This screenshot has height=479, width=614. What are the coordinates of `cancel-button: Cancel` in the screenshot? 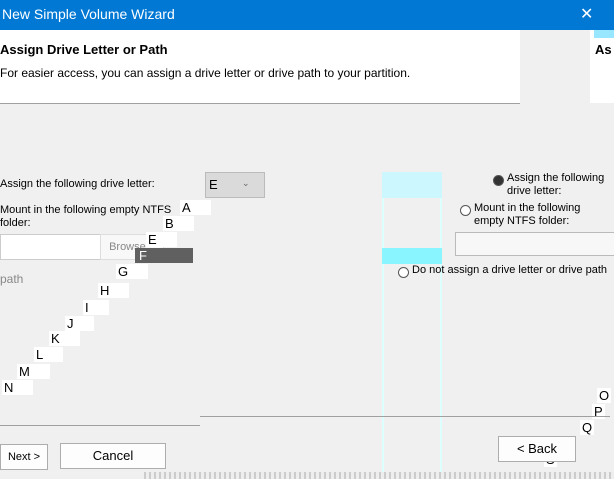 It's located at (113, 456).